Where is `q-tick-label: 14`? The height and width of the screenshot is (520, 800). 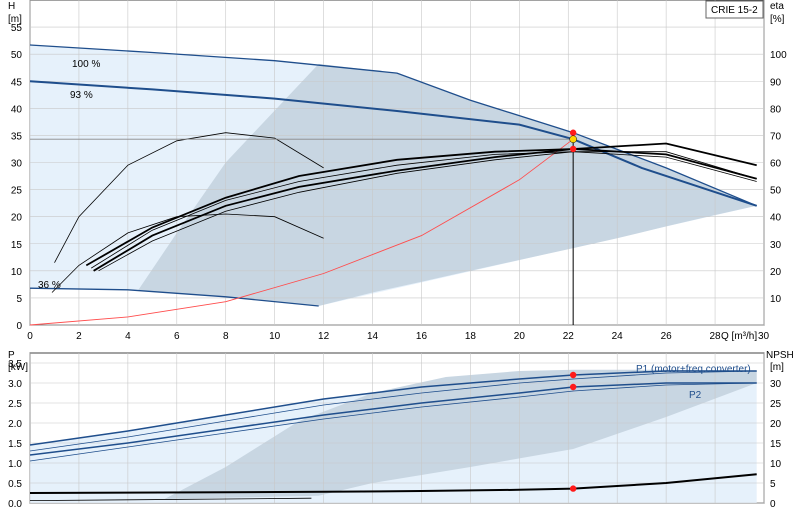 q-tick-label: 14 is located at coordinates (373, 336).